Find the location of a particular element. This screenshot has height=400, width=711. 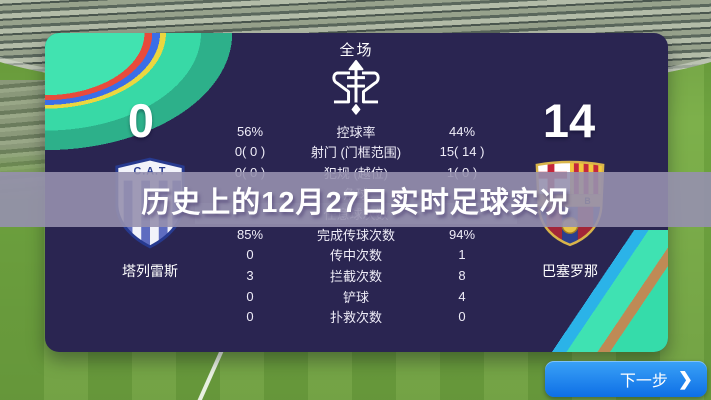

stat-home-value: 0( 0 ) is located at coordinates (250, 152).